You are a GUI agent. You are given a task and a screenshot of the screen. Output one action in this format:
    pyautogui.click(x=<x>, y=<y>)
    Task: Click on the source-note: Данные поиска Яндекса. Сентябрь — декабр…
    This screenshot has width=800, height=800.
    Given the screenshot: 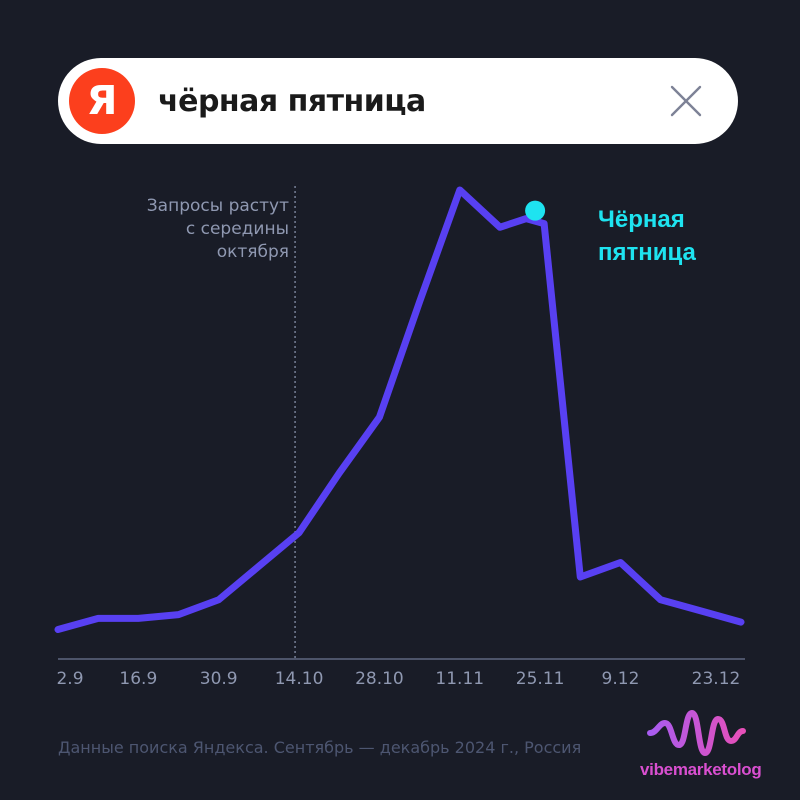 What is the action you would take?
    pyautogui.click(x=320, y=747)
    